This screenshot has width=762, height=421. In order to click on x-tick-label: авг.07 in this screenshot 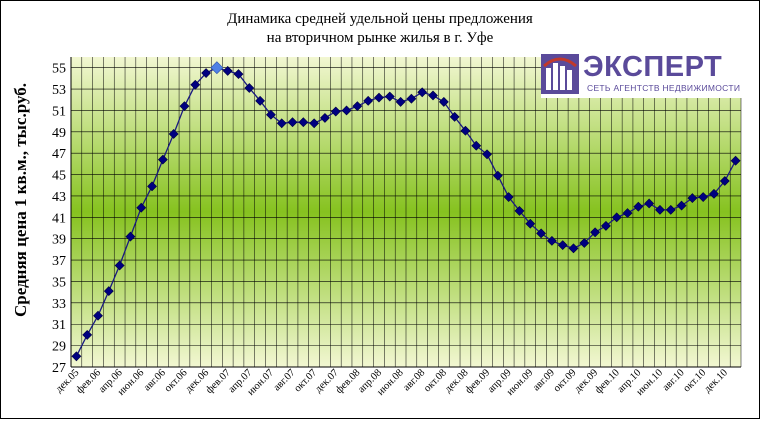, I will do `click(285, 380)`.